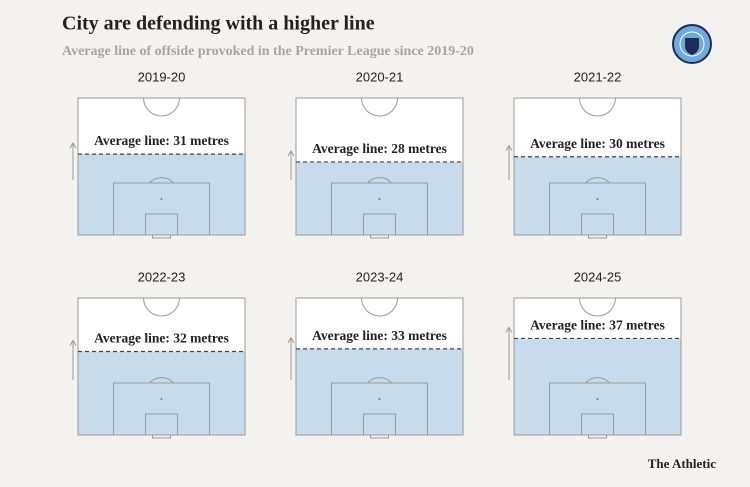  What do you see at coordinates (597, 325) in the screenshot?
I see `value-label: Average line: 37 metres` at bounding box center [597, 325].